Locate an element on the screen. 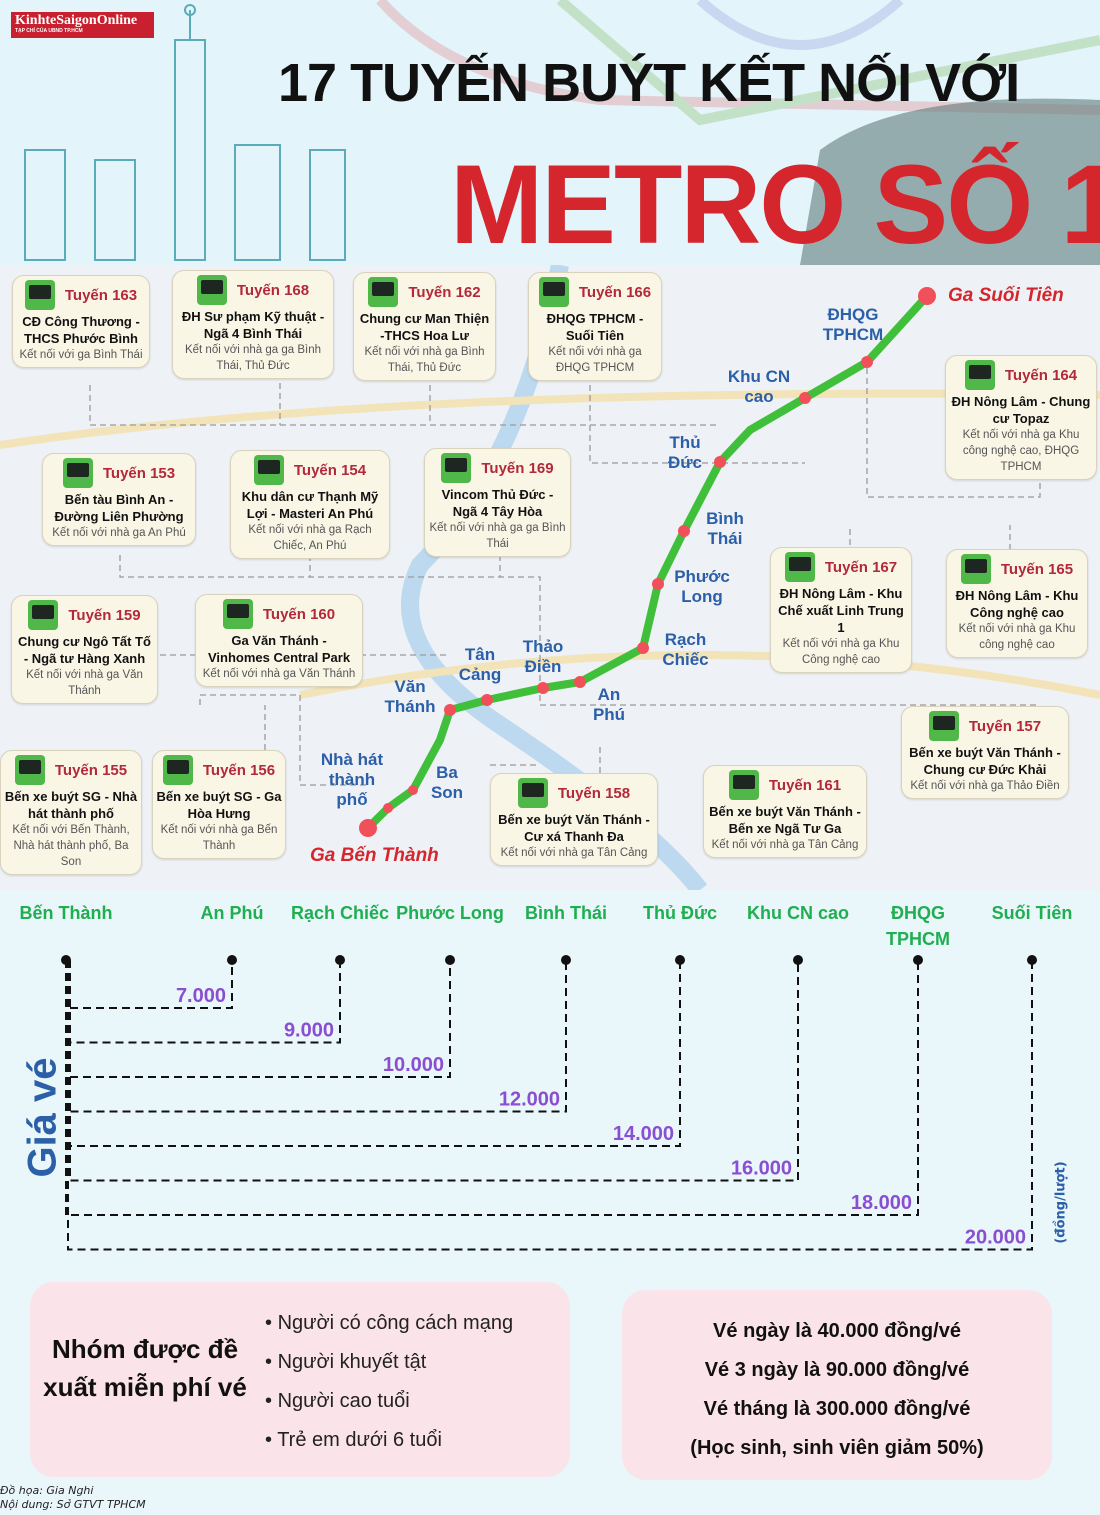 Image resolution: width=1100 pixels, height=1515 pixels. route-number: Tuyến 165 is located at coordinates (1037, 569).